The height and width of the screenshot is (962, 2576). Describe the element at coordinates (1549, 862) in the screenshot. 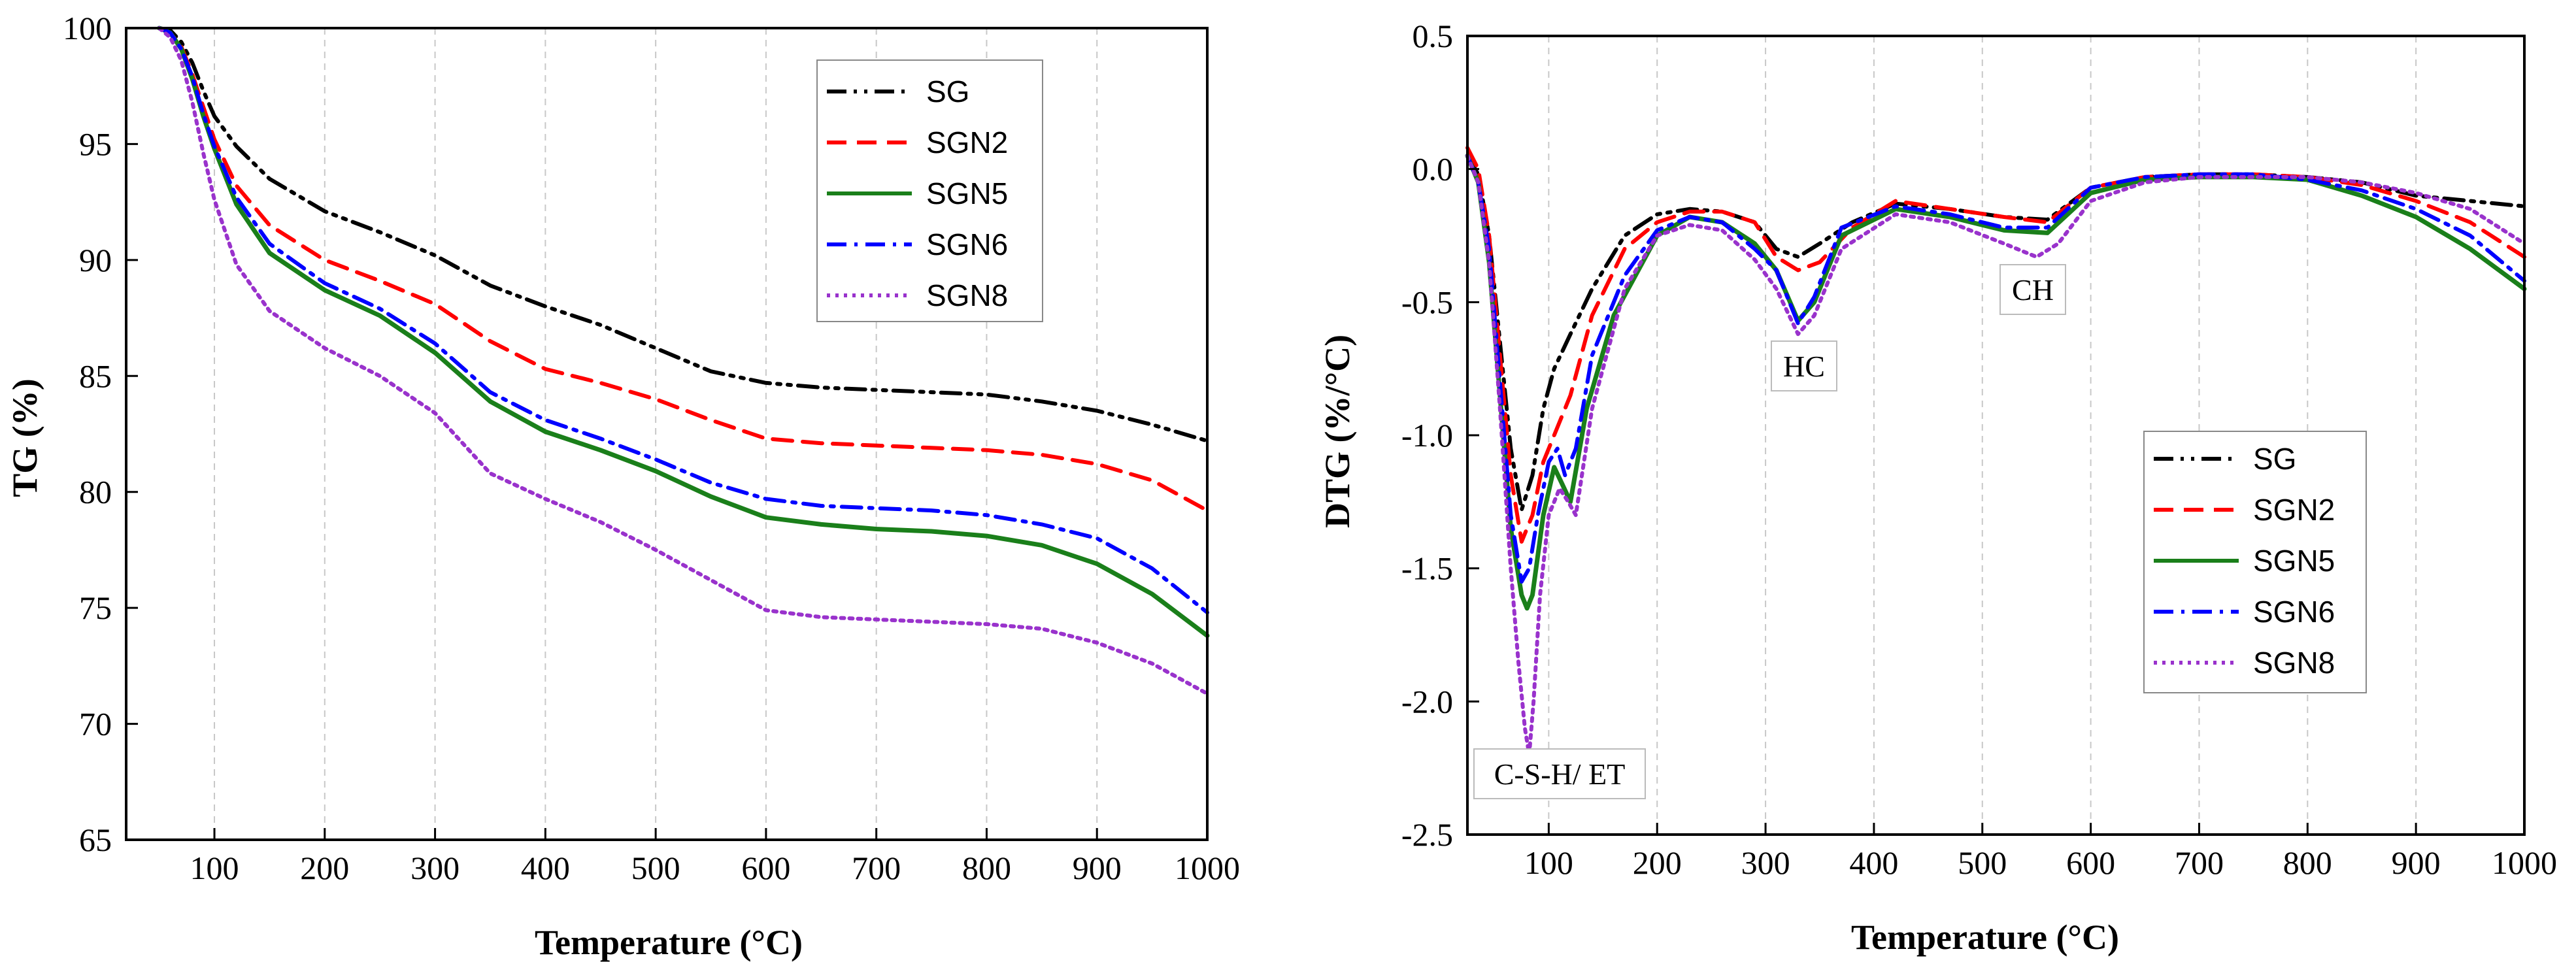

I see `dtg-xtick-label-100: 100` at that location.